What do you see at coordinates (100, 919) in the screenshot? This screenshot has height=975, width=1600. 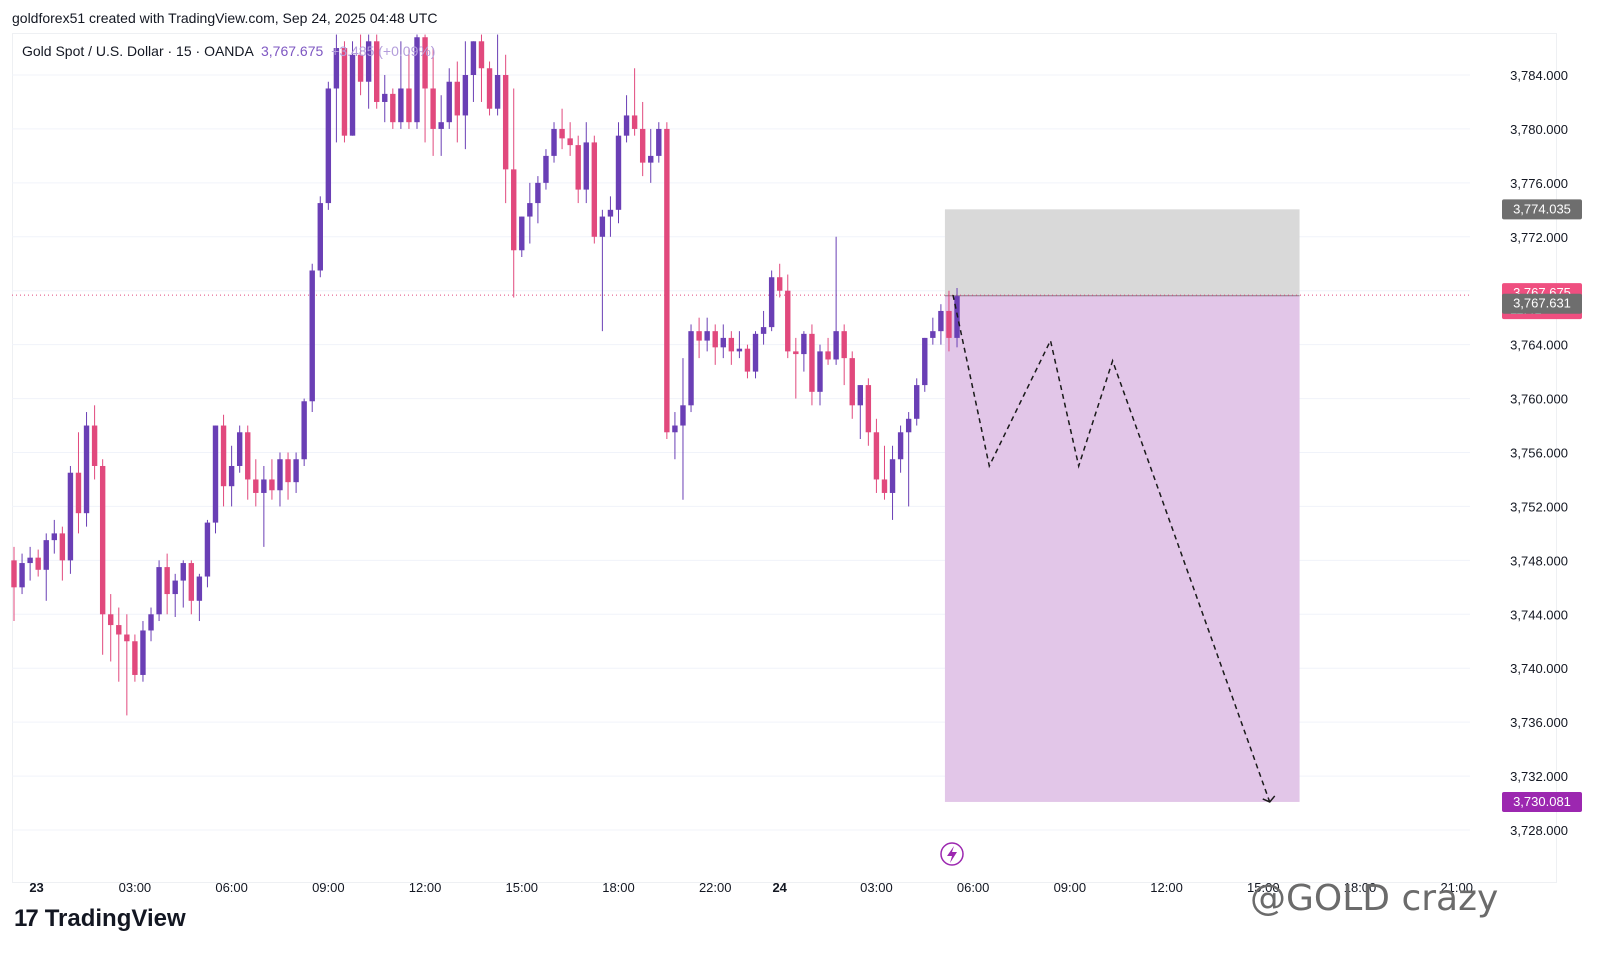 I see `tradingview-logo: 17 TradingView` at bounding box center [100, 919].